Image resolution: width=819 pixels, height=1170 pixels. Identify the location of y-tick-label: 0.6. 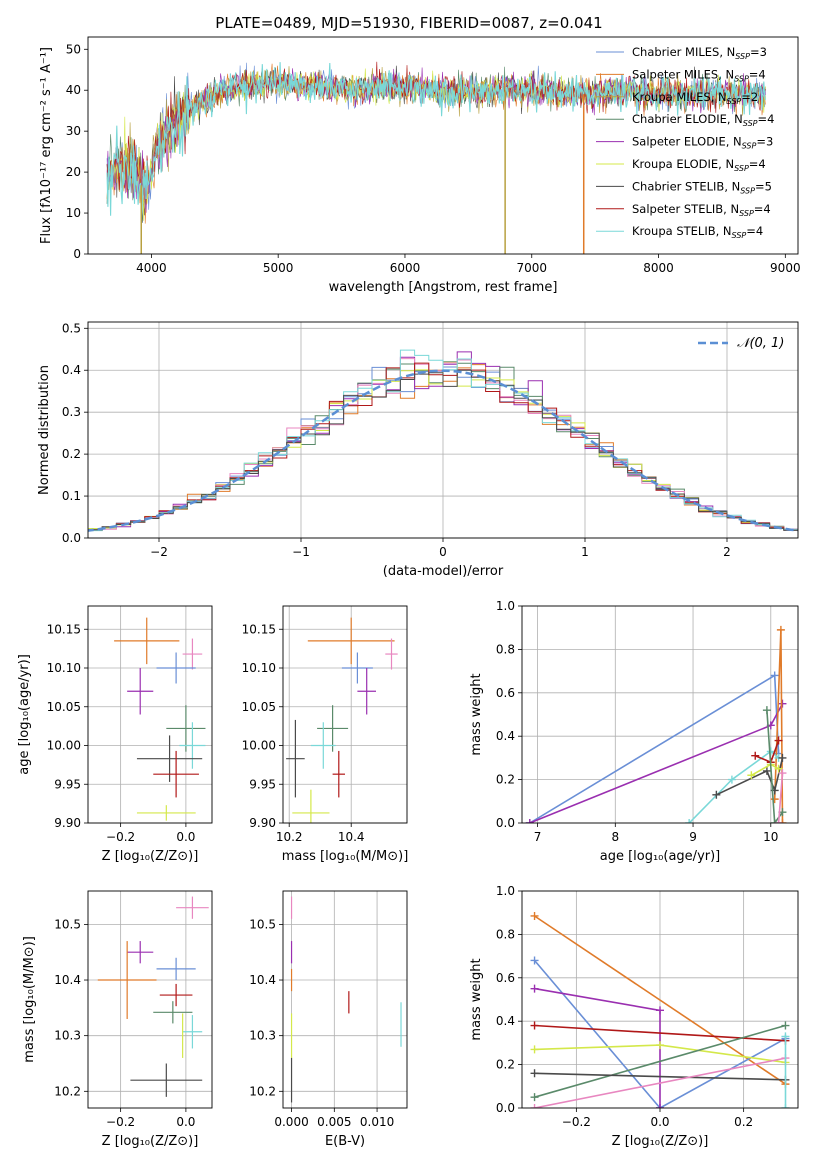
(505, 693).